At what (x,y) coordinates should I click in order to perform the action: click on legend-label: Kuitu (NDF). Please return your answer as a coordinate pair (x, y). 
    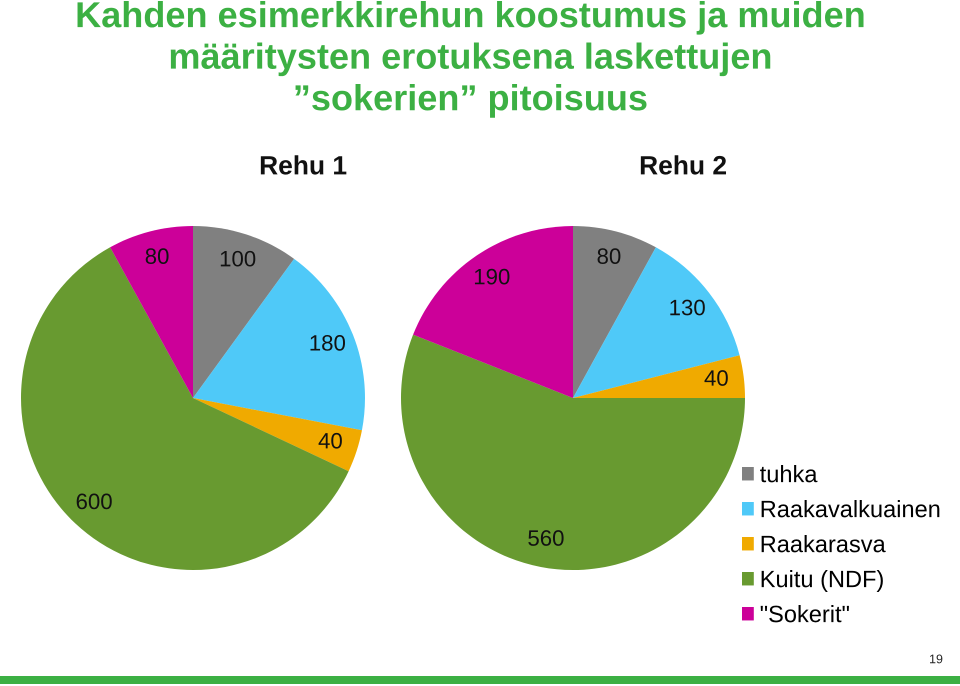
    Looking at the image, I should click on (822, 581).